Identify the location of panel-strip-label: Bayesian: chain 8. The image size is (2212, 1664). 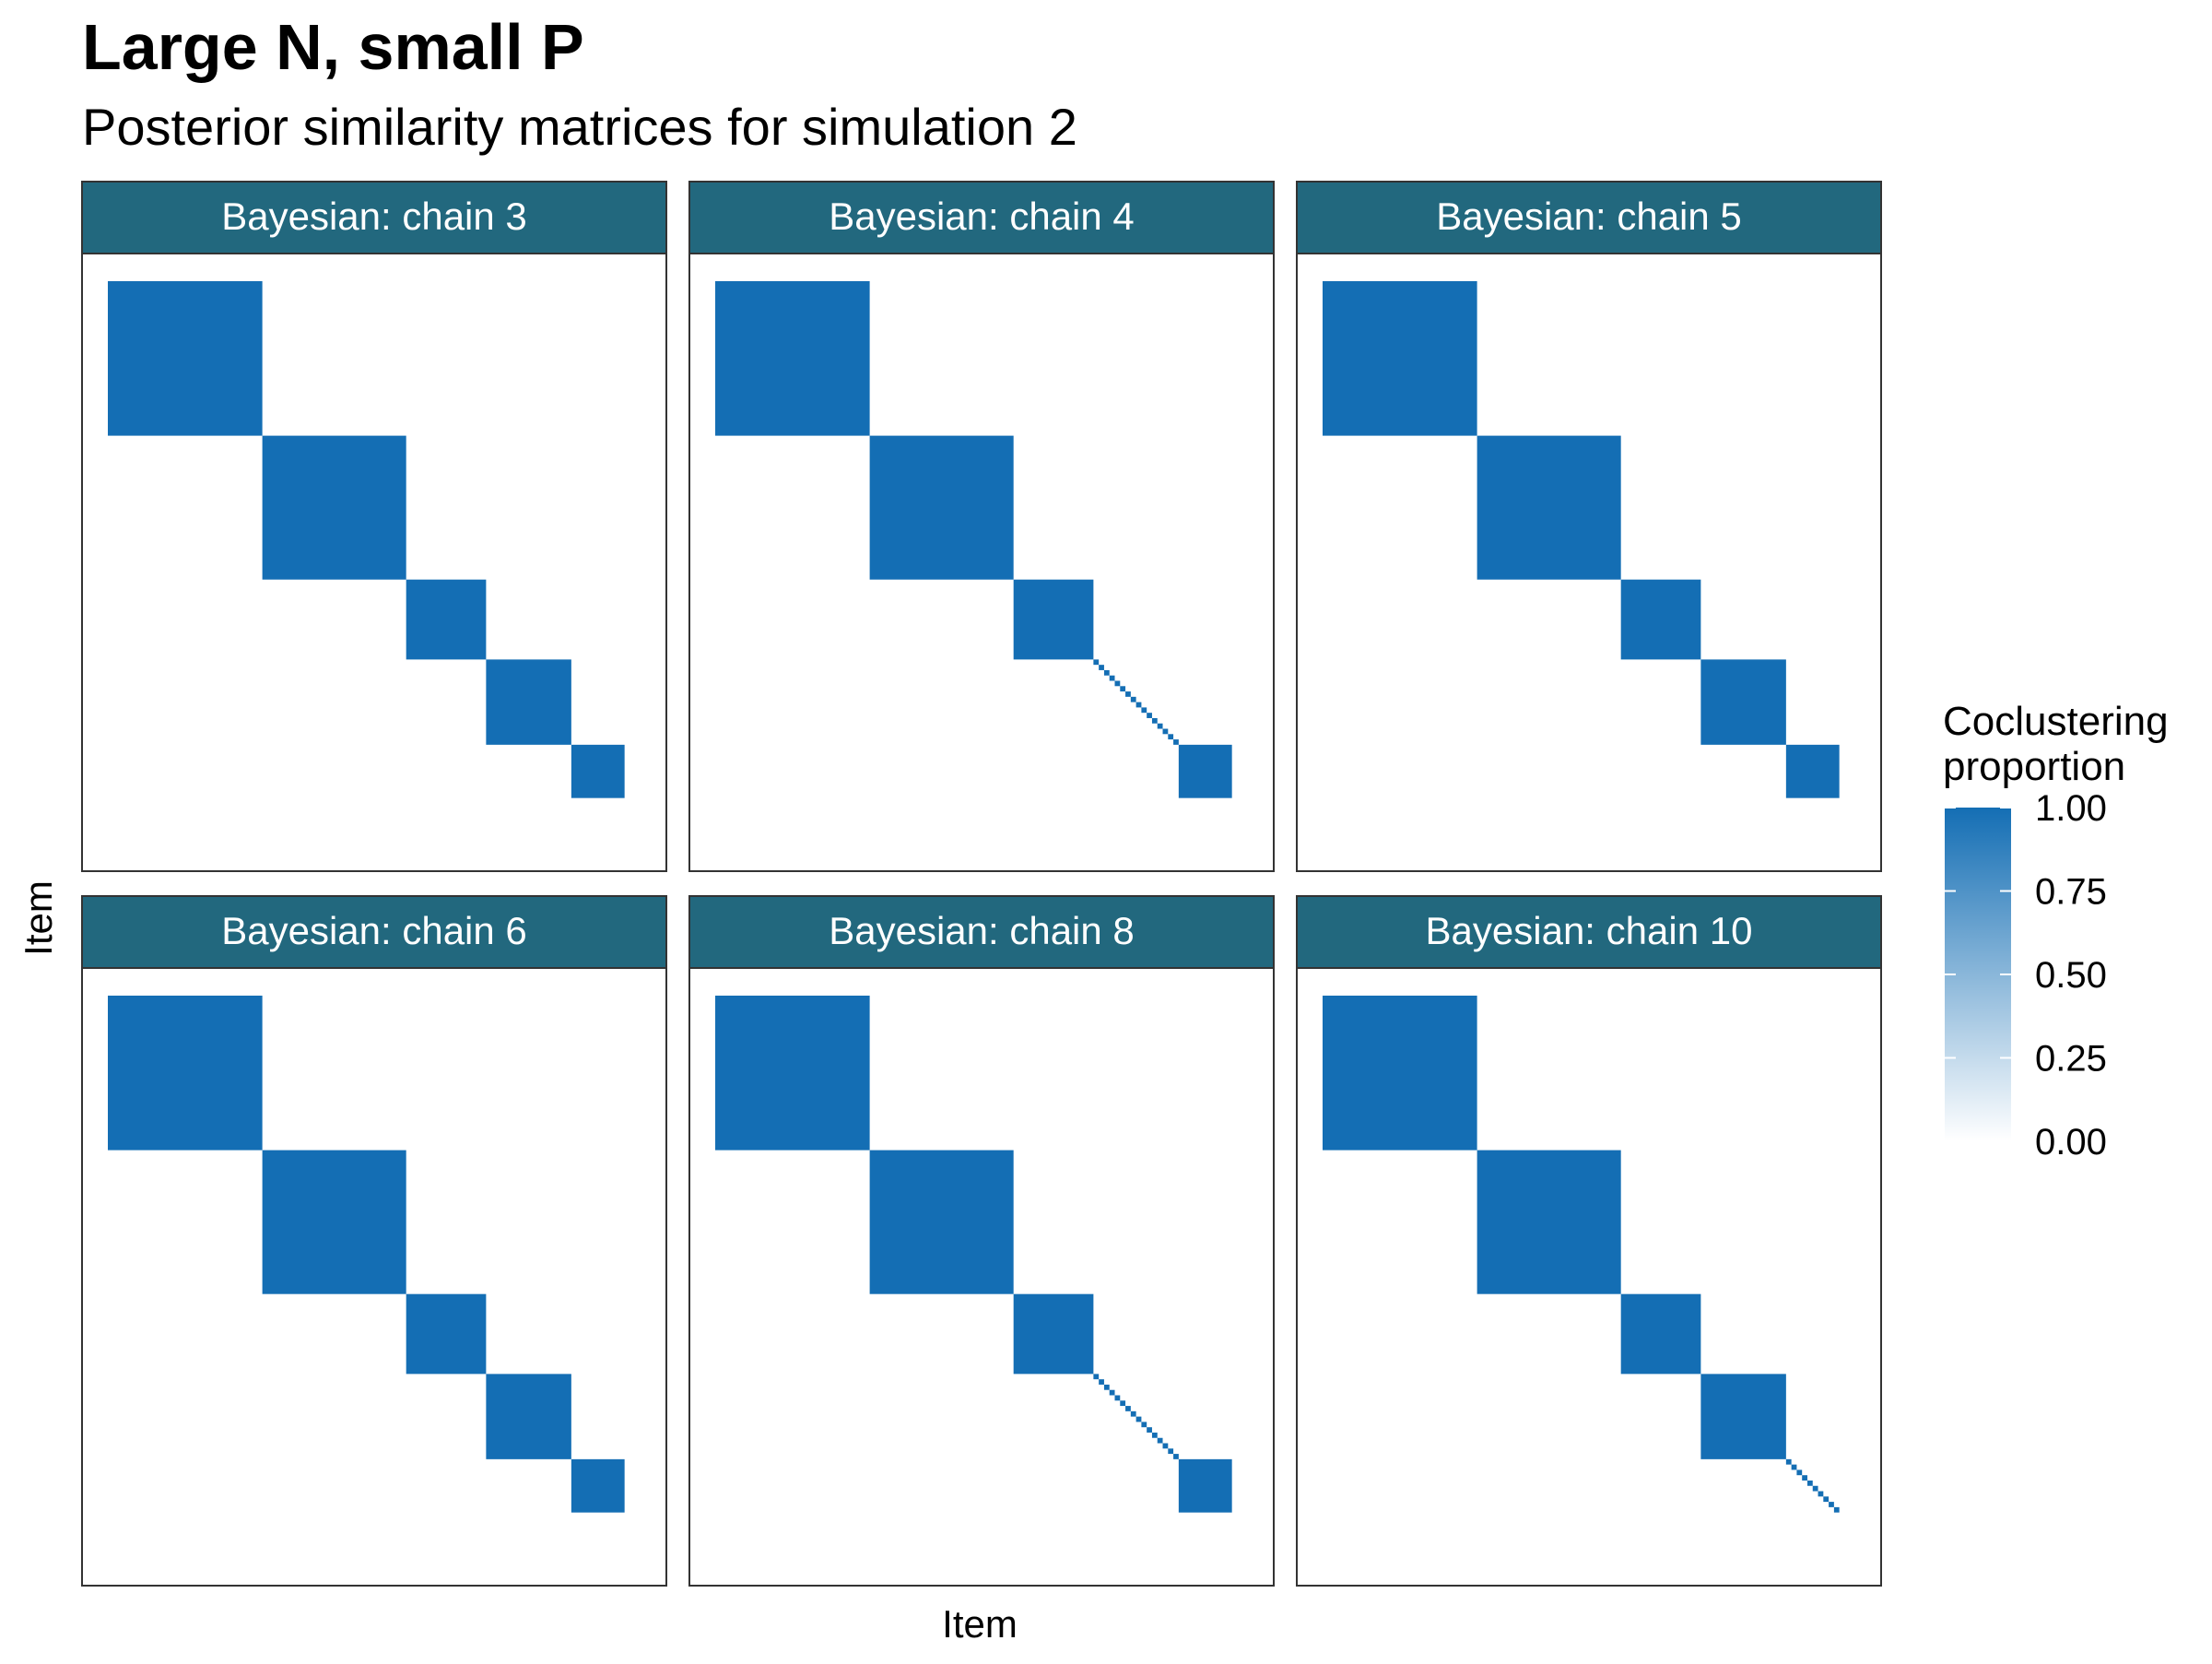
(982, 930).